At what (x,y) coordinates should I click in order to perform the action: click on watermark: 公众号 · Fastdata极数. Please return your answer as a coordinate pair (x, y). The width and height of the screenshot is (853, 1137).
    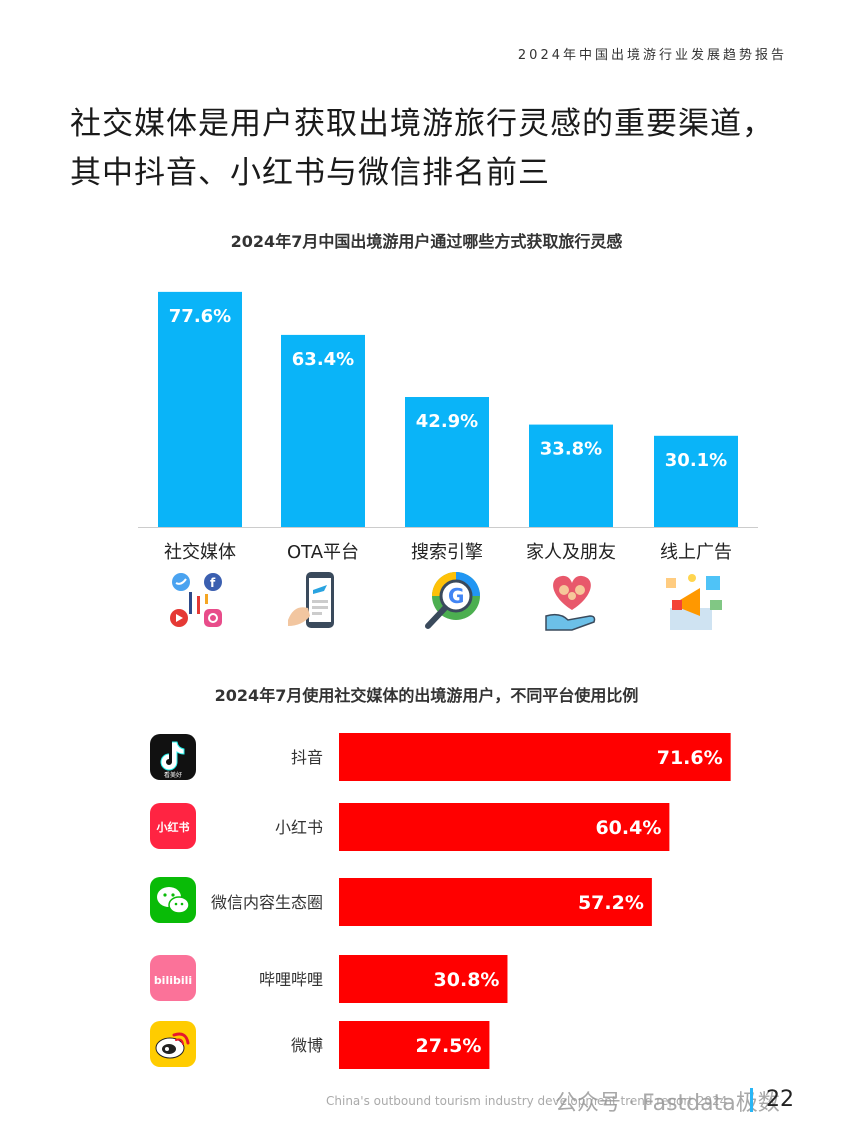
    Looking at the image, I should click on (667, 1103).